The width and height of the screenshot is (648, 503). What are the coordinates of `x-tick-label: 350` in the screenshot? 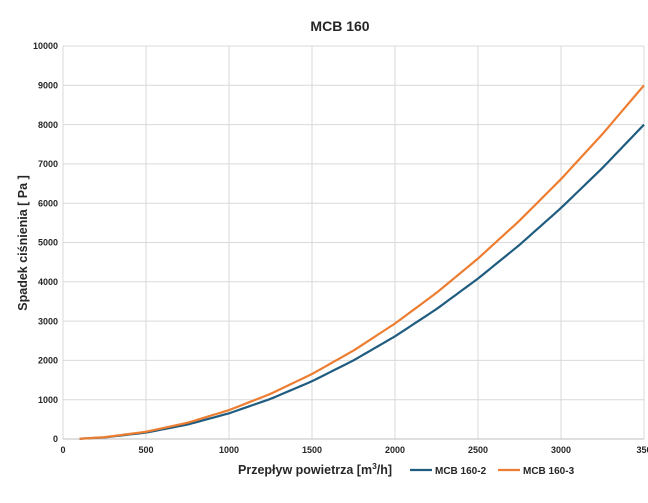 It's located at (642, 450).